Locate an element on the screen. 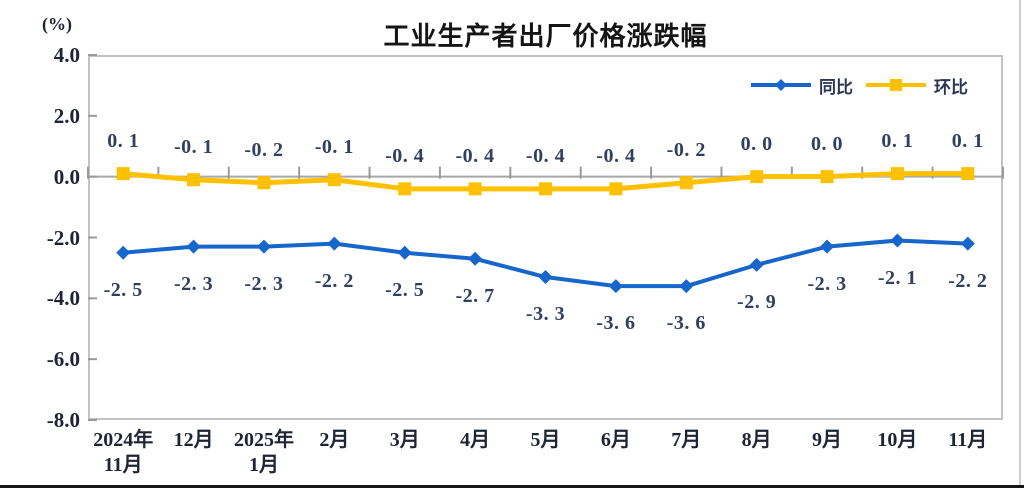  legend-label: 环比 is located at coordinates (951, 87).